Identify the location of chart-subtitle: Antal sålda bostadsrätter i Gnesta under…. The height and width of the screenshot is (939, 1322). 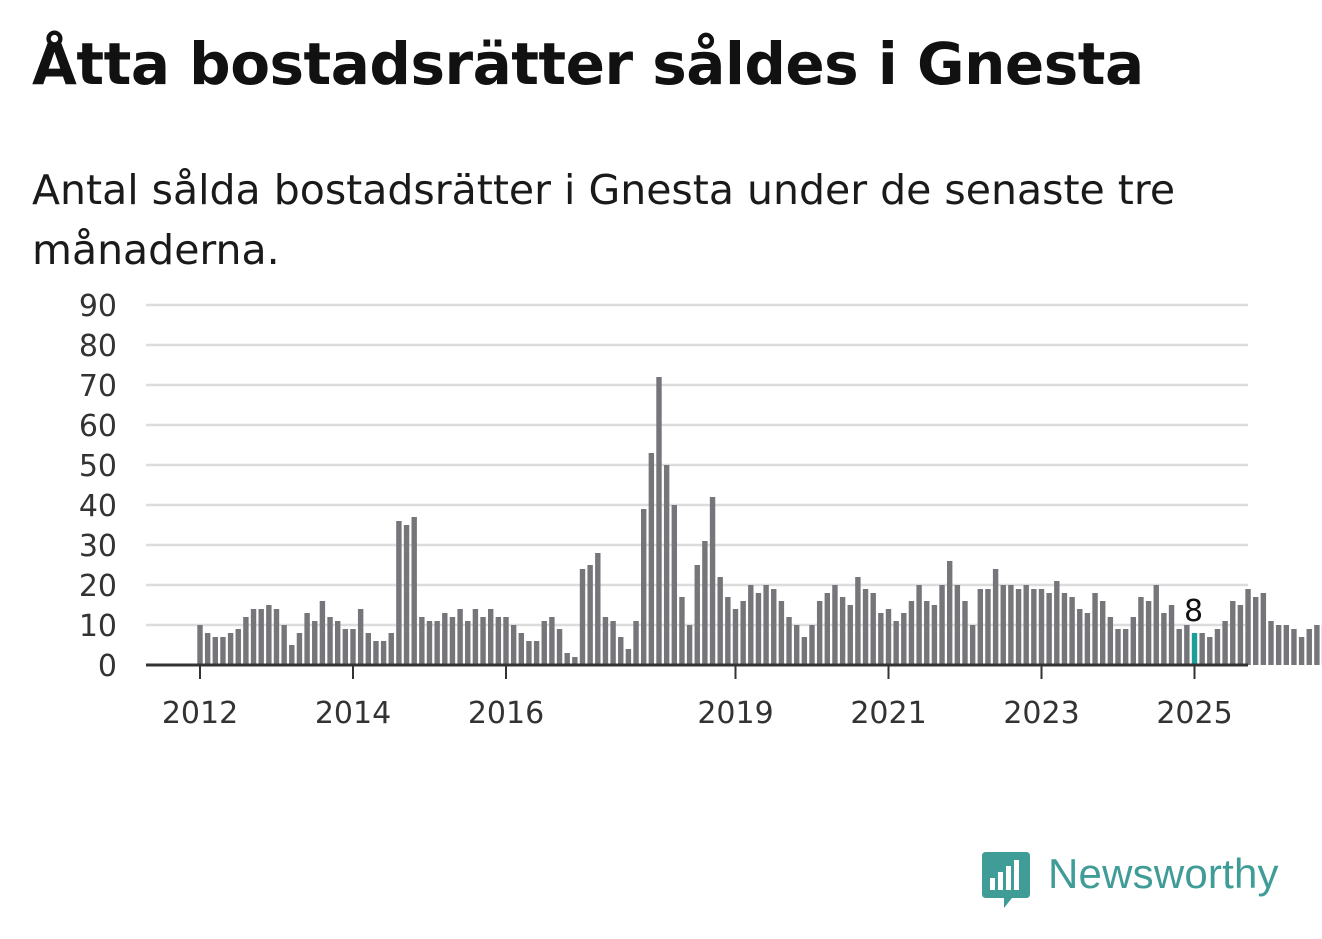
(604, 220).